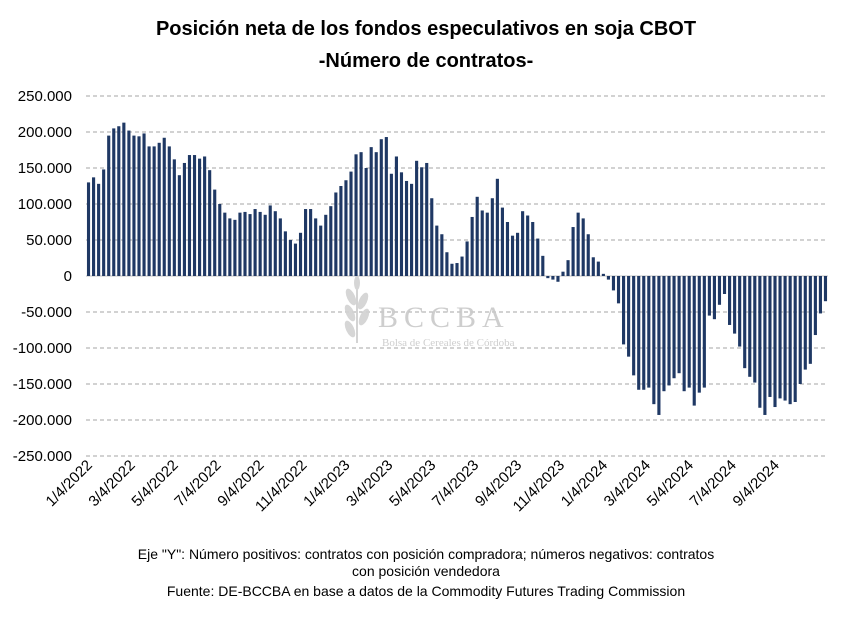 This screenshot has height=622, width=852. I want to click on y-tick-label: -100.000, so click(42, 348).